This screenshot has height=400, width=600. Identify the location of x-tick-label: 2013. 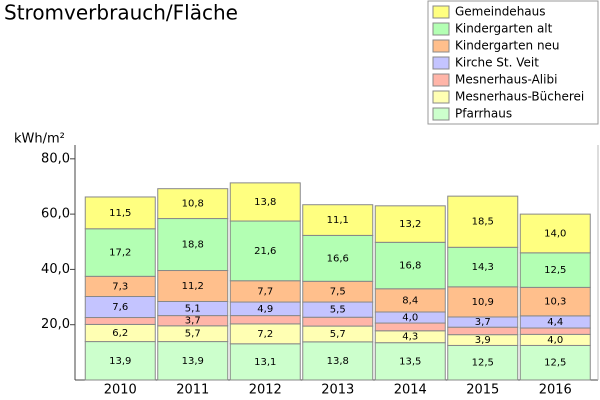
(337, 390).